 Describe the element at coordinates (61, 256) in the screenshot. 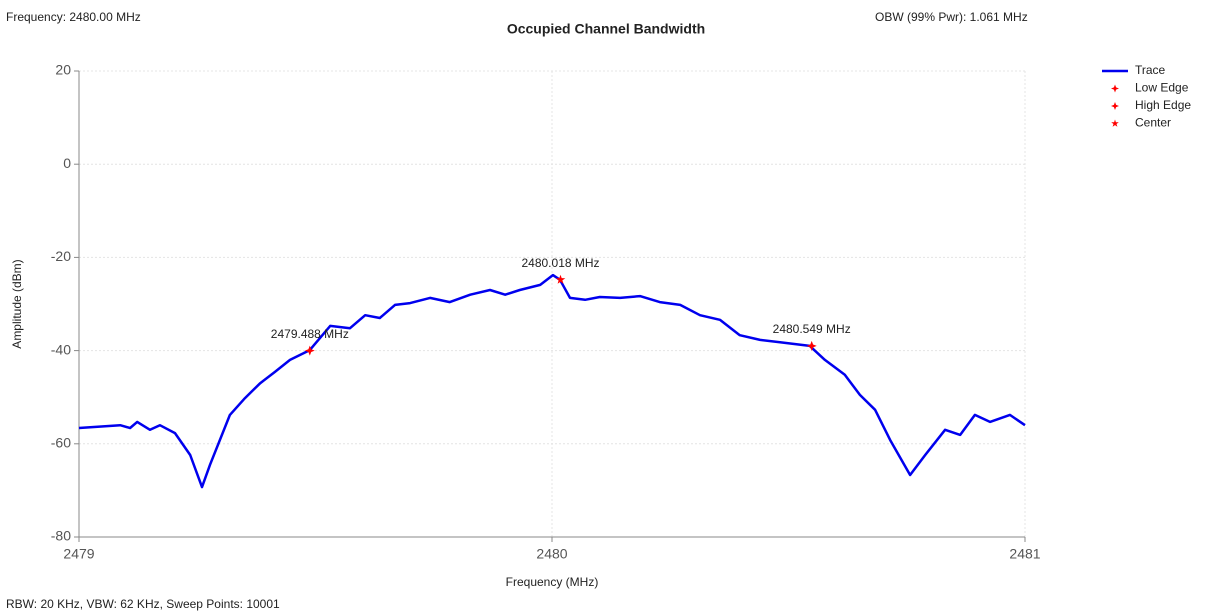

I see `y-tick-label: -20` at that location.